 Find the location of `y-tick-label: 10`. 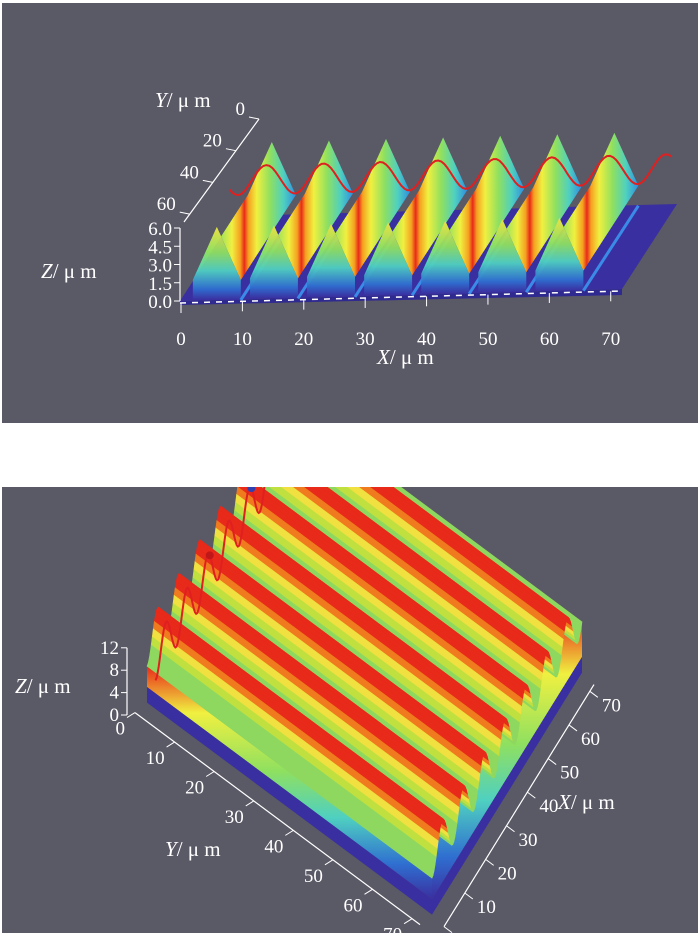

y-tick-label: 10 is located at coordinates (155, 758).